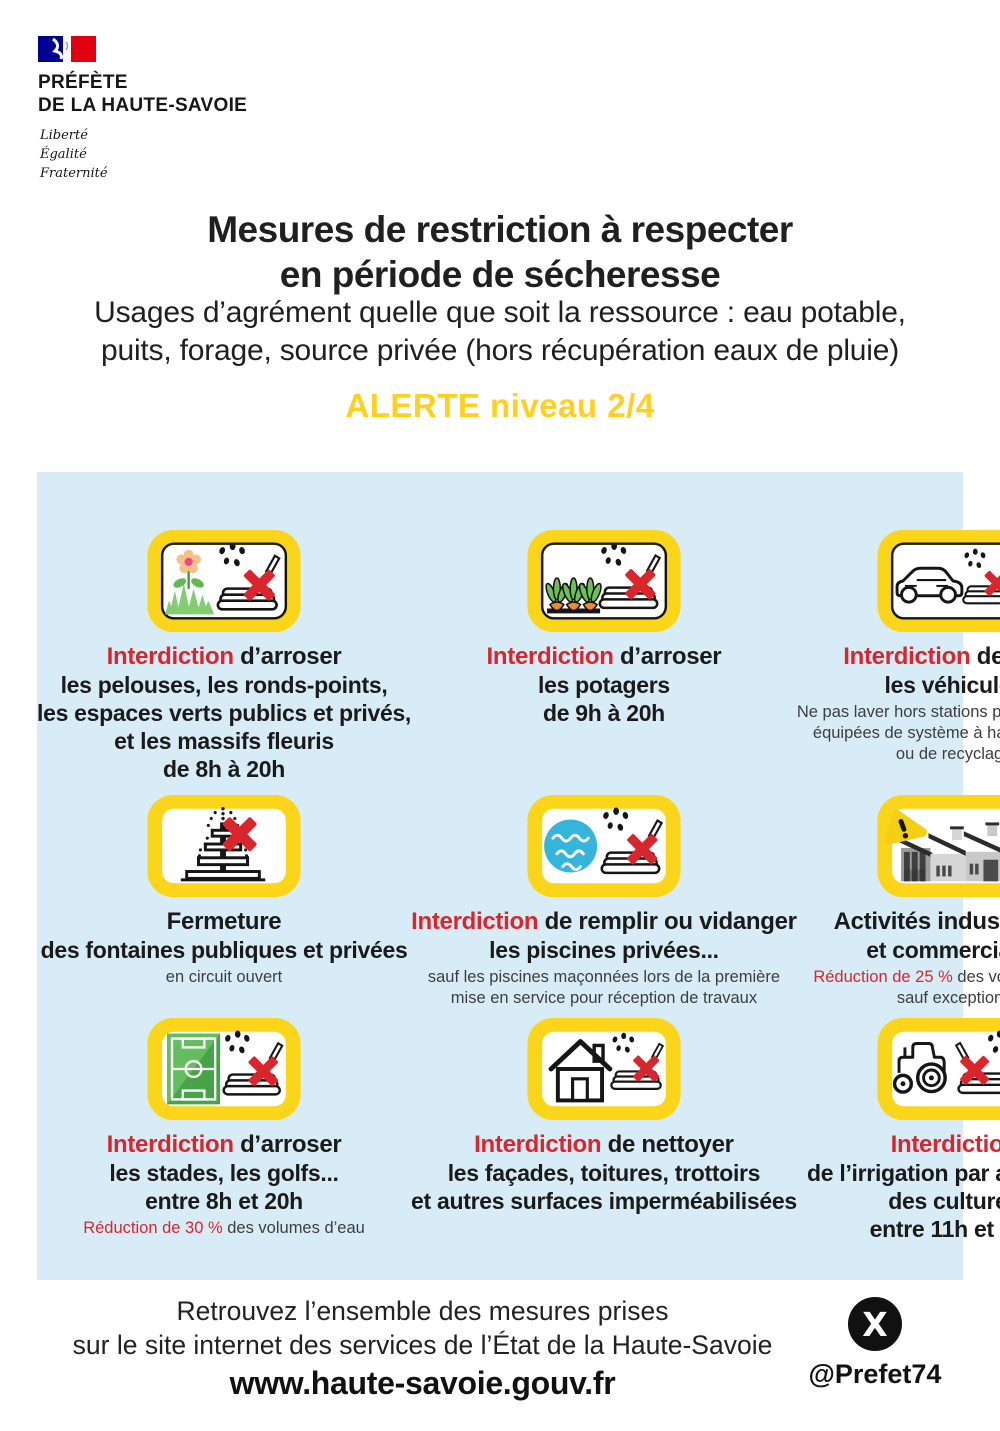 The width and height of the screenshot is (1000, 1431). Describe the element at coordinates (944, 1201) in the screenshot. I see `card-line: des cultures` at that location.